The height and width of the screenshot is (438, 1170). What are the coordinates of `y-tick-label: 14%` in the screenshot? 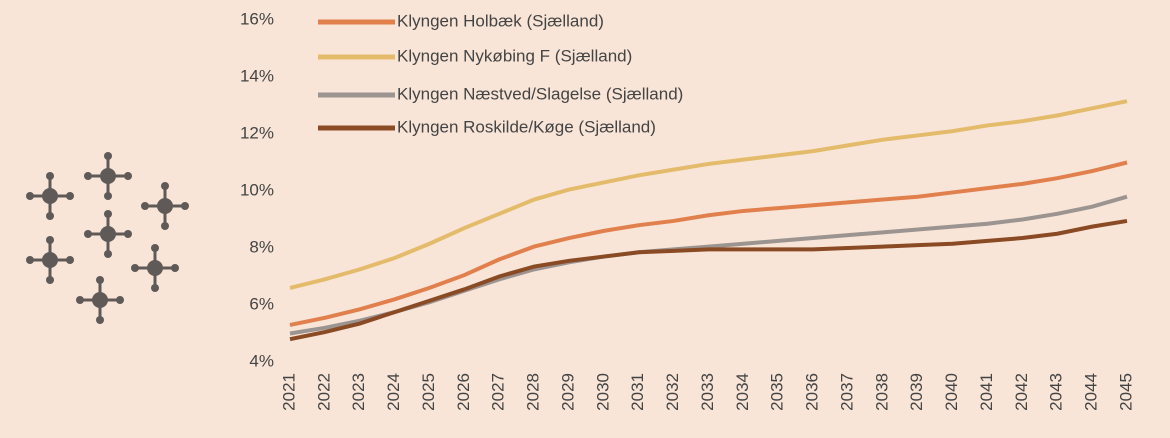 It's located at (257, 75).